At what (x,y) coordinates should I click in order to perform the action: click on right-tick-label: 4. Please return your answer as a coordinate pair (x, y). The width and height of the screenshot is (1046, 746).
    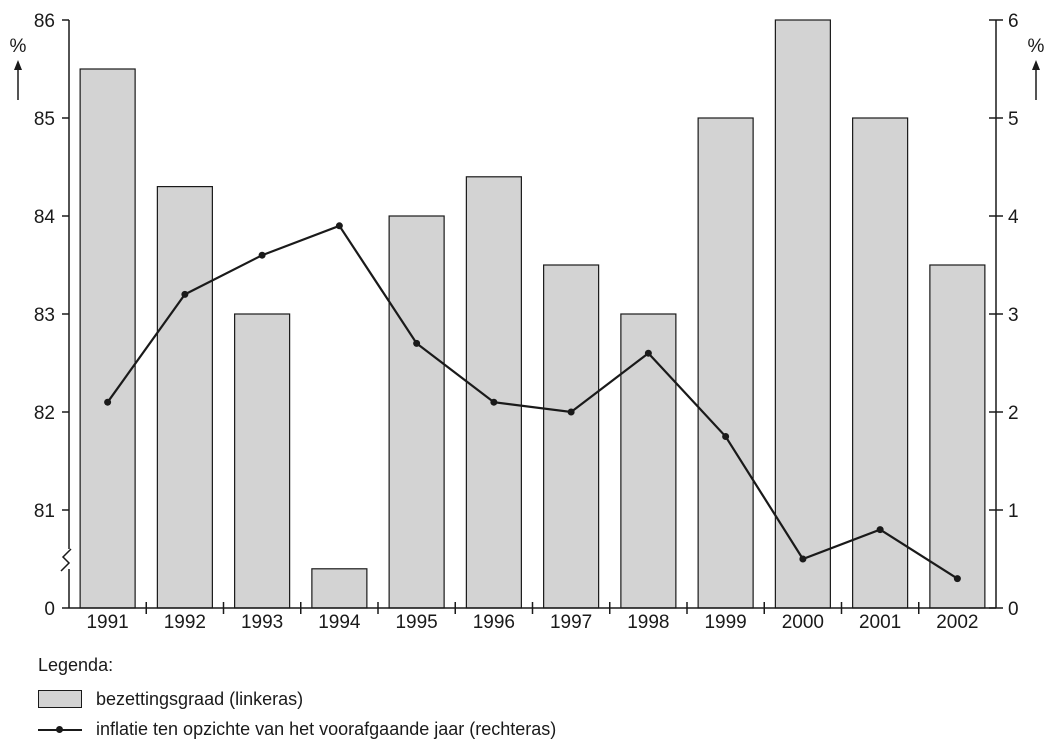
    Looking at the image, I should click on (1013, 217).